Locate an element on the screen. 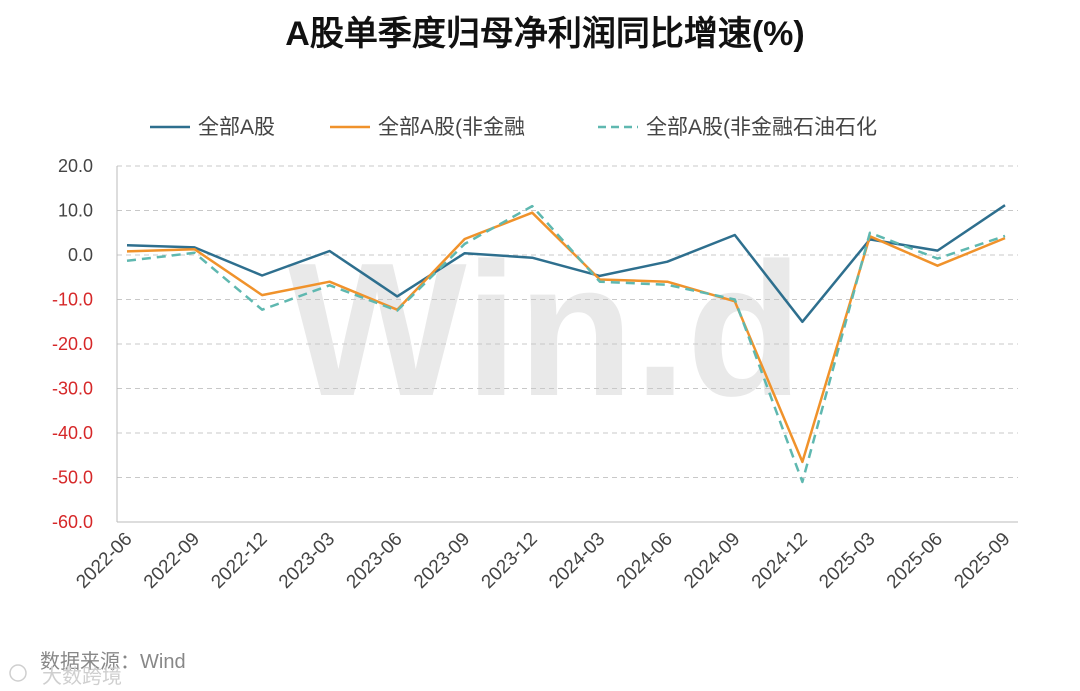 The height and width of the screenshot is (691, 1080). x-tick-label: 2023-06 is located at coordinates (375, 561).